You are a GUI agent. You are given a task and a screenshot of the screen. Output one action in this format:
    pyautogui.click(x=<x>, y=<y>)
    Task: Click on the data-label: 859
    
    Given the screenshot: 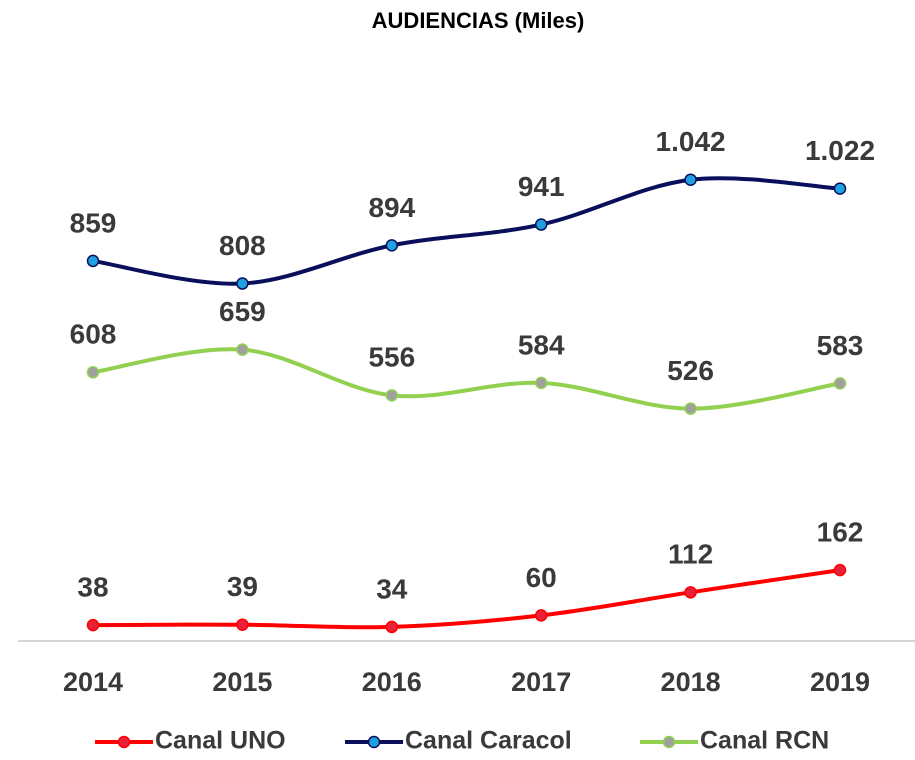 What is the action you would take?
    pyautogui.click(x=93, y=222)
    